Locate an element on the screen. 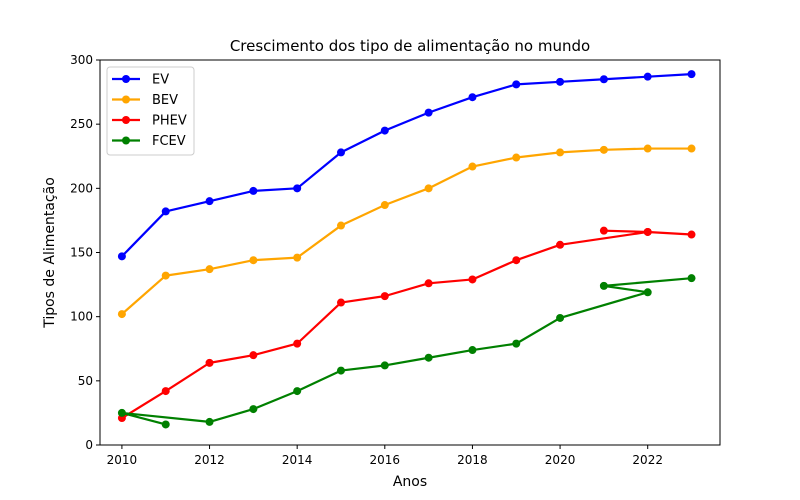 The width and height of the screenshot is (800, 500). legend-item-fcev: FCEV is located at coordinates (149, 141).